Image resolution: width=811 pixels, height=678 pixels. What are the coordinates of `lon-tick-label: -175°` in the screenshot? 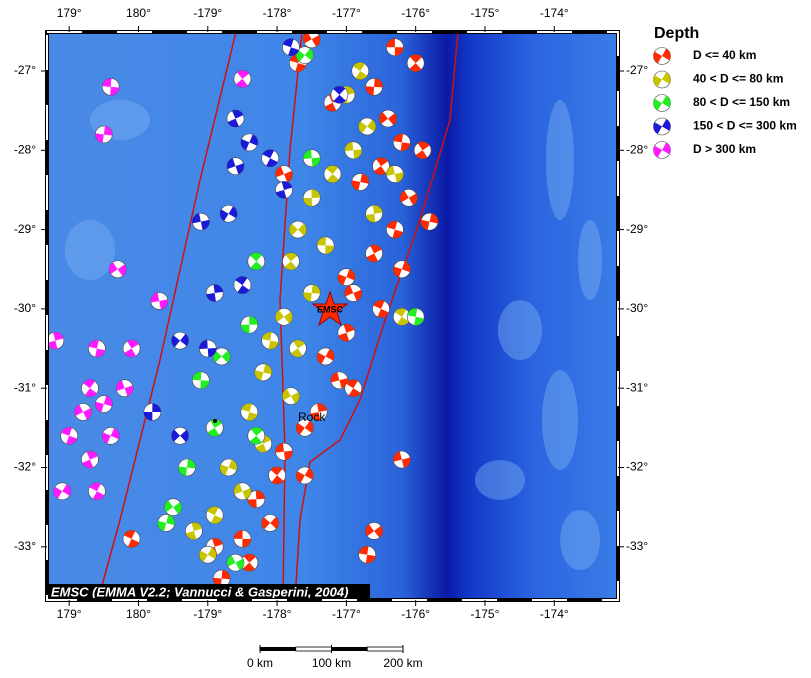 It's located at (485, 614).